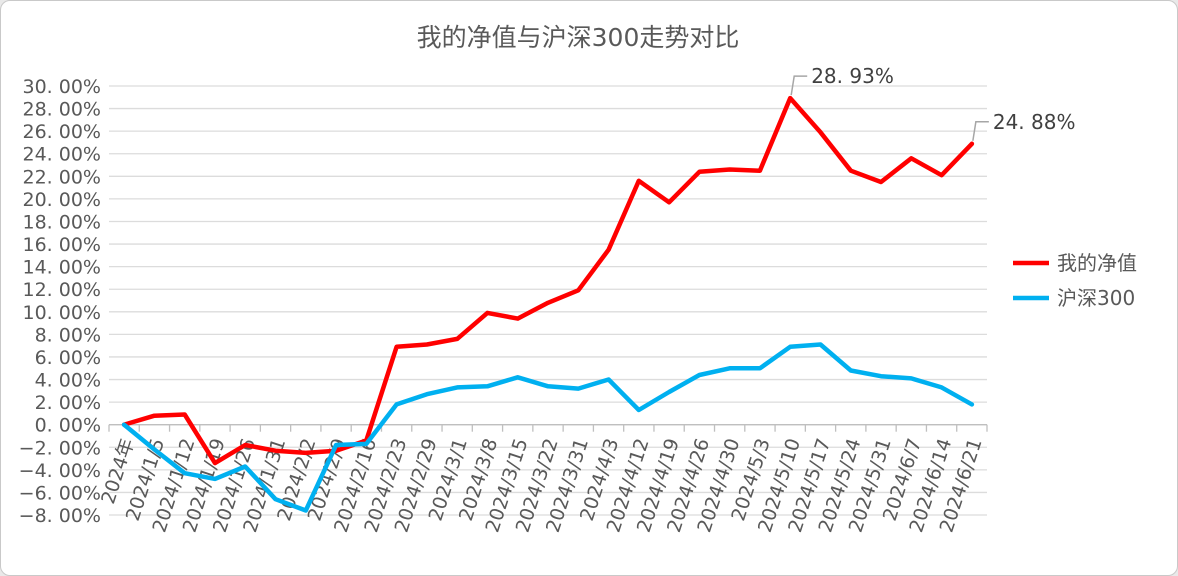 This screenshot has height=576, width=1178. Describe the element at coordinates (62, 87) in the screenshot. I see `y-axis-tick-label: 30. 00%` at that location.